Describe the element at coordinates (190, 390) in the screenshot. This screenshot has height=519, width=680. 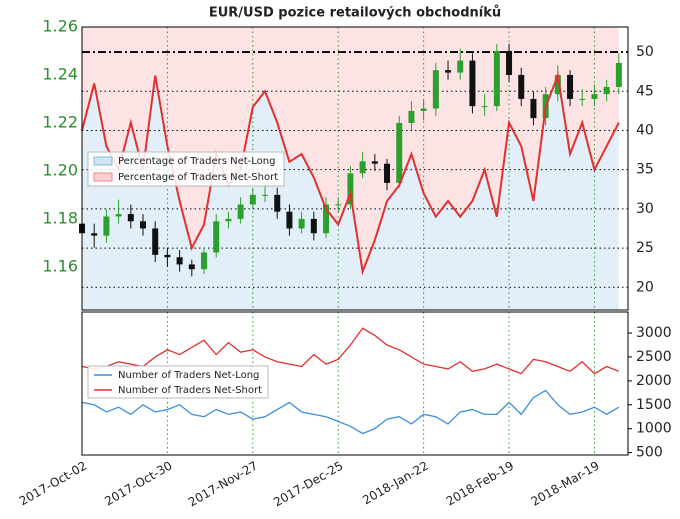
I see `legend-label: Number of Traders Net-Short` at that location.